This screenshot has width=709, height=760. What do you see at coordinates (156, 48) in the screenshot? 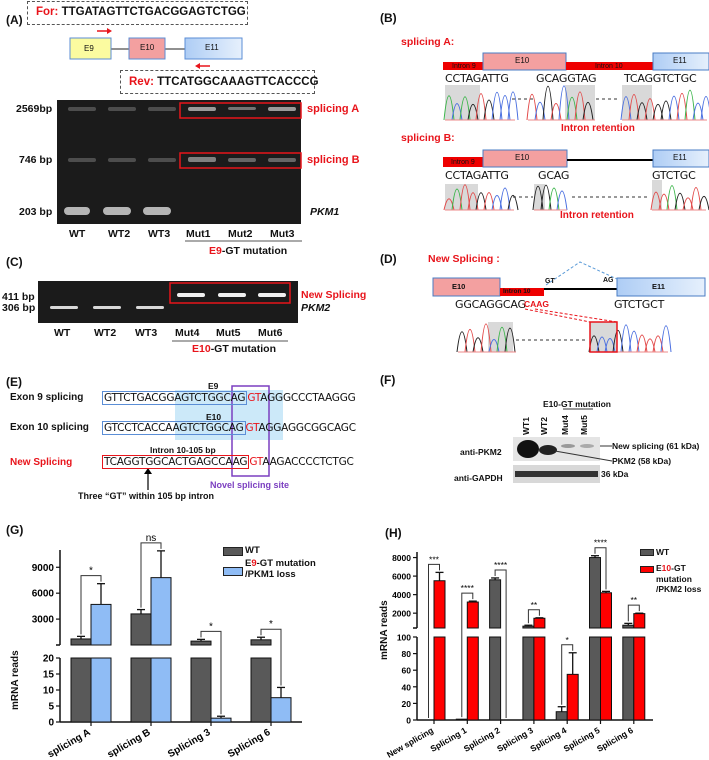
I see `panel-a-gene-diagram` at bounding box center [156, 48].